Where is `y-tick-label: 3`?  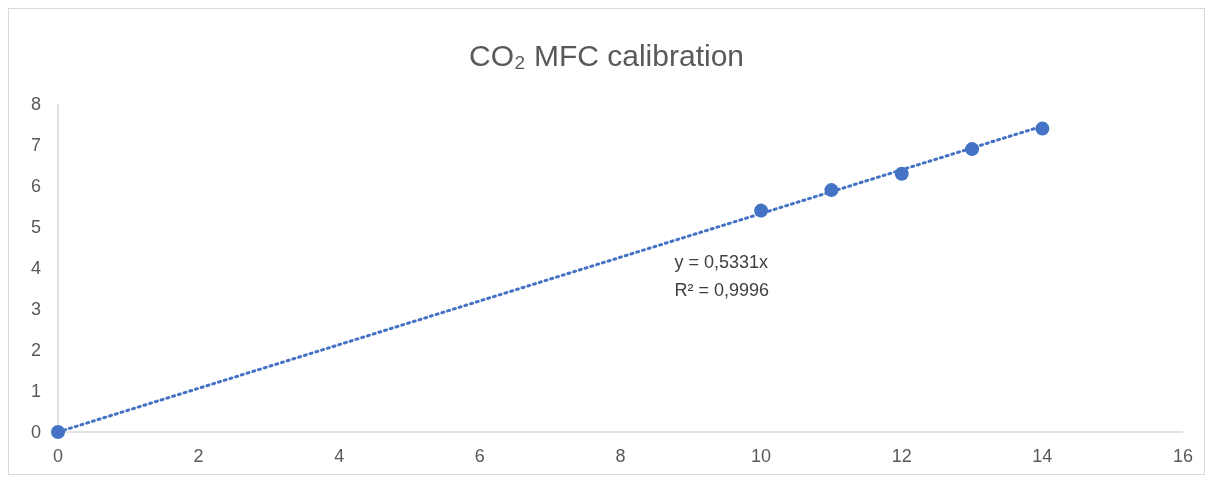 y-tick-label: 3 is located at coordinates (36, 309).